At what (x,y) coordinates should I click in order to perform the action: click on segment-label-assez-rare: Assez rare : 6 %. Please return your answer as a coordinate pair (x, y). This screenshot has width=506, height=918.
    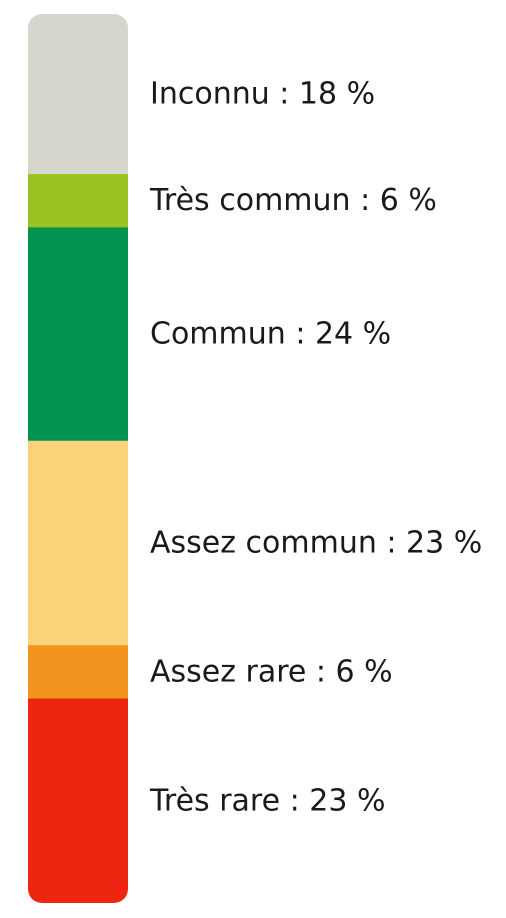
    Looking at the image, I should click on (271, 671).